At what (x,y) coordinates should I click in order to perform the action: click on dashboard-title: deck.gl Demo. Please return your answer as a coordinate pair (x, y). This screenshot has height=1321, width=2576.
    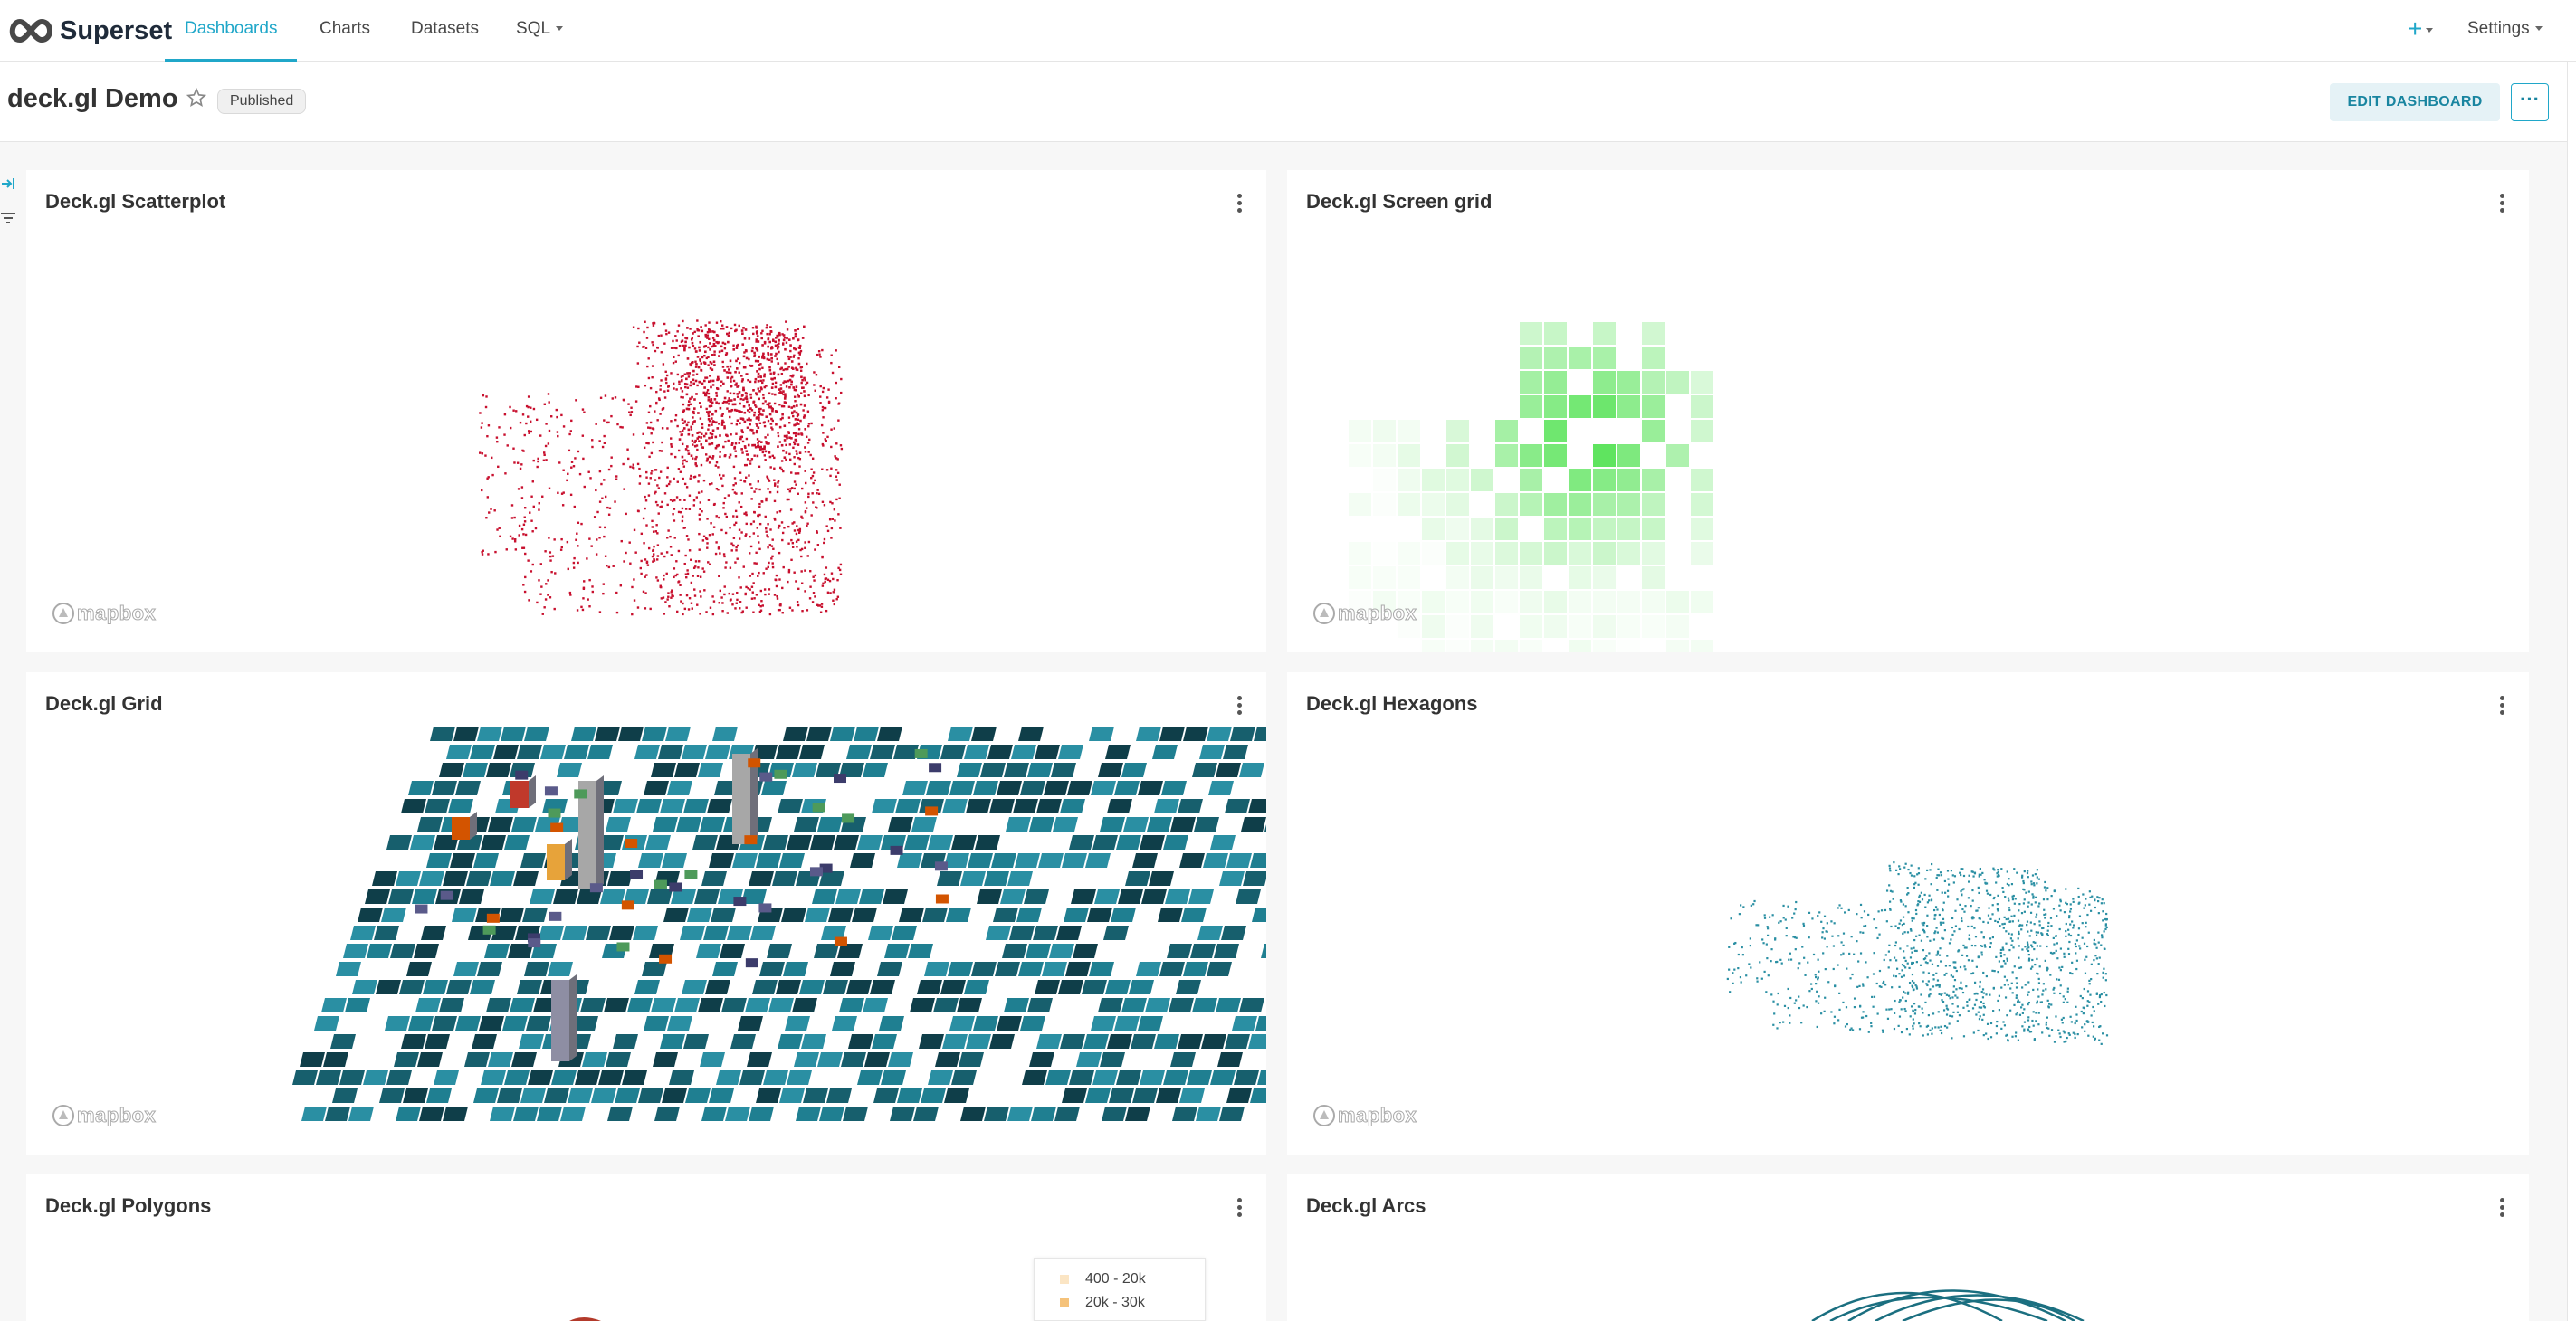
    Looking at the image, I should click on (92, 98).